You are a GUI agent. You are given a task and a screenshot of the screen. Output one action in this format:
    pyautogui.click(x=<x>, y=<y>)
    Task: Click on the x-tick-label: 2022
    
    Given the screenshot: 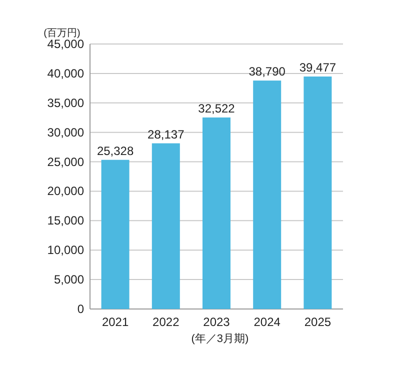 What is the action you would take?
    pyautogui.click(x=166, y=322)
    